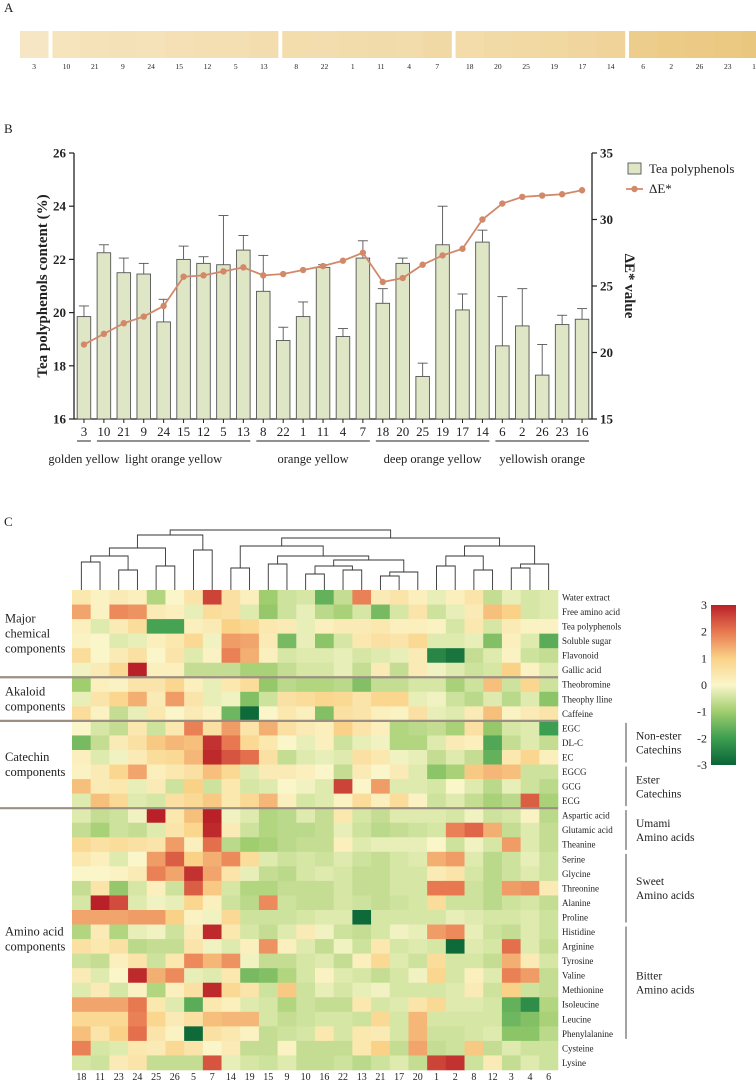  Describe the element at coordinates (283, 431) in the screenshot. I see `x-tick-label: 22` at that location.